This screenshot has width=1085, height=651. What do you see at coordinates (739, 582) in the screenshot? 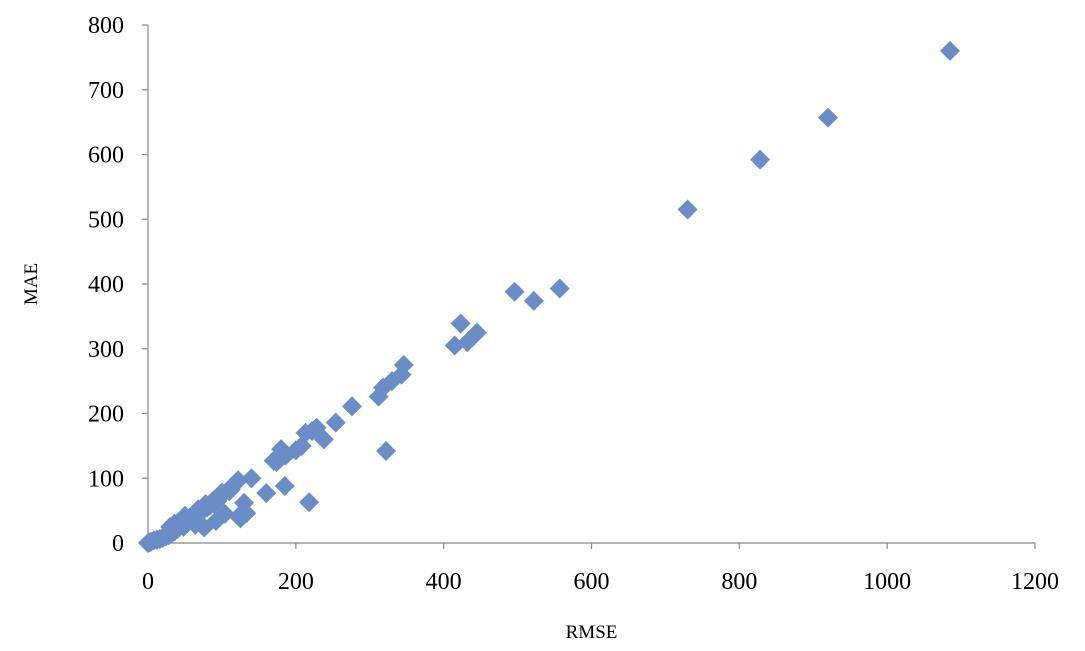
I see `x-tick-label: 800` at bounding box center [739, 582].